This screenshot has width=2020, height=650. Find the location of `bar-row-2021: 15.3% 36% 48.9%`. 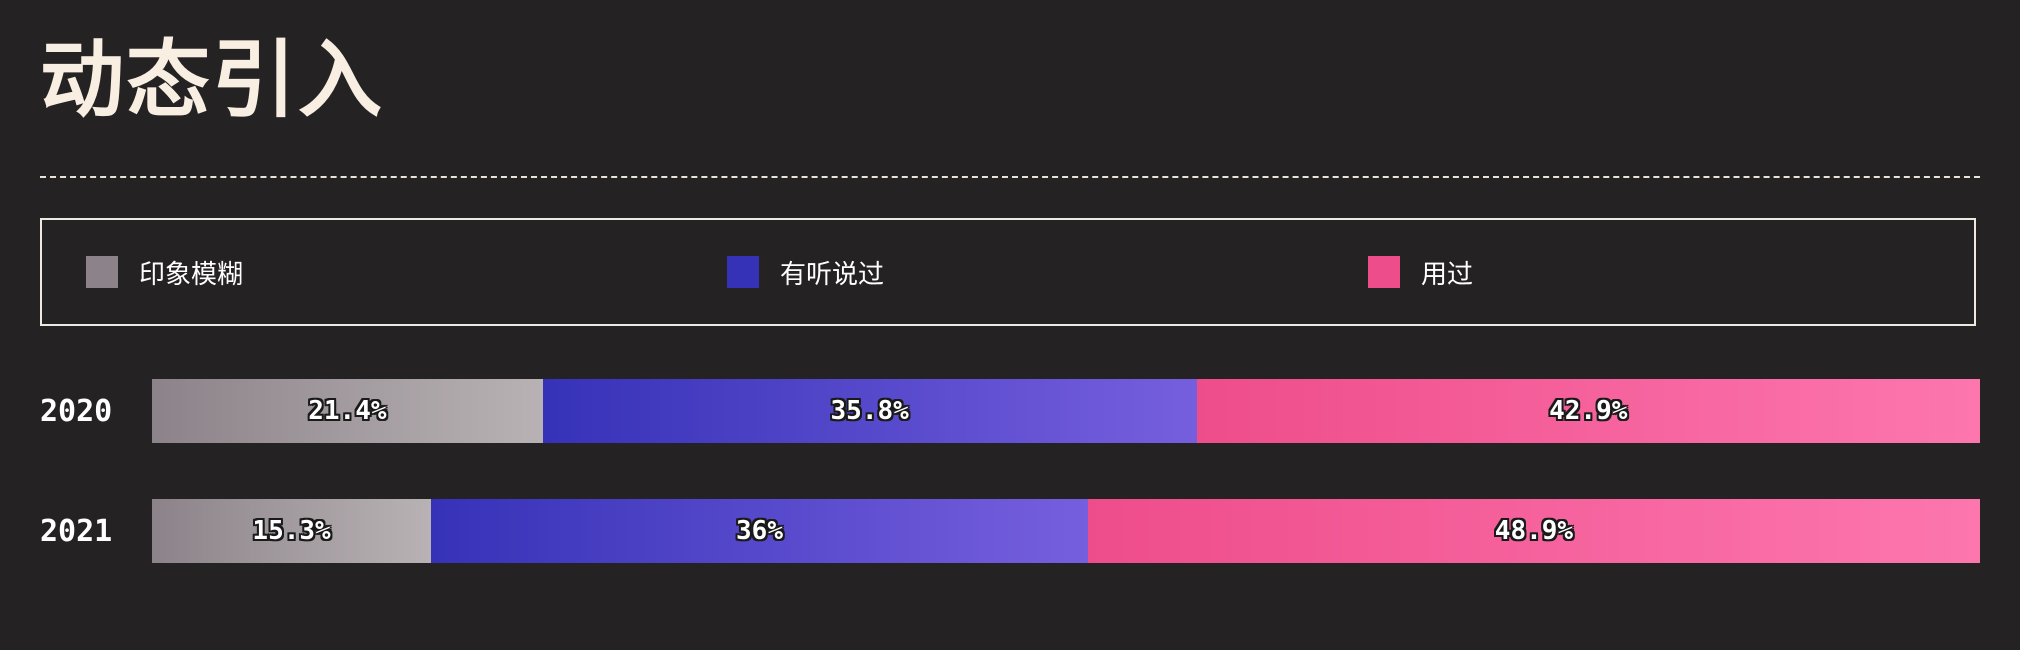

bar-row-2021: 15.3% 36% 48.9% is located at coordinates (1066, 531).